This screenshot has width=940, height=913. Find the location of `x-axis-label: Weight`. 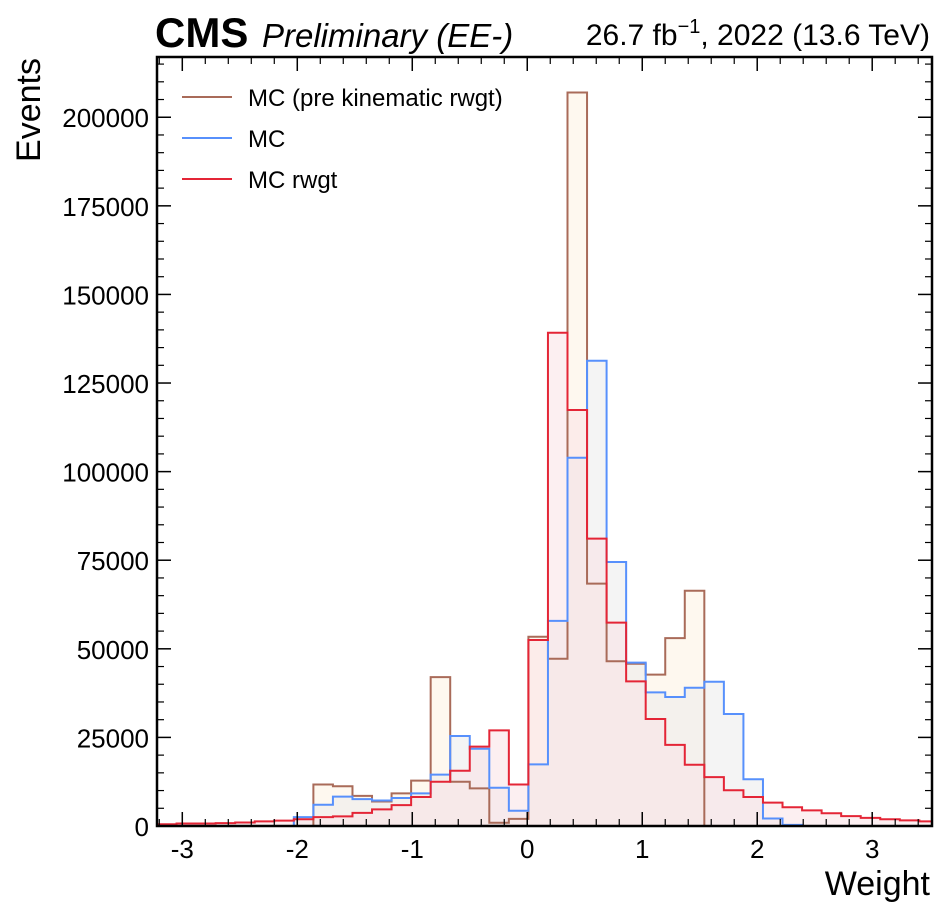

x-axis-label: Weight is located at coordinates (878, 884).